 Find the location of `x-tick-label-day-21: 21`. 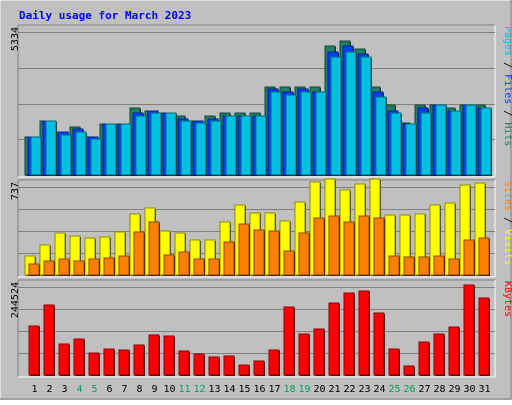

x-tick-label-day-21: 21 is located at coordinates (334, 389).